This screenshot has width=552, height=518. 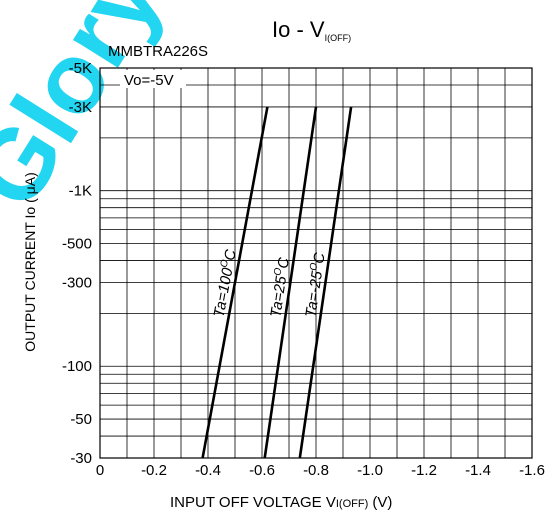 I want to click on condition-label-bg, so click(x=153, y=79).